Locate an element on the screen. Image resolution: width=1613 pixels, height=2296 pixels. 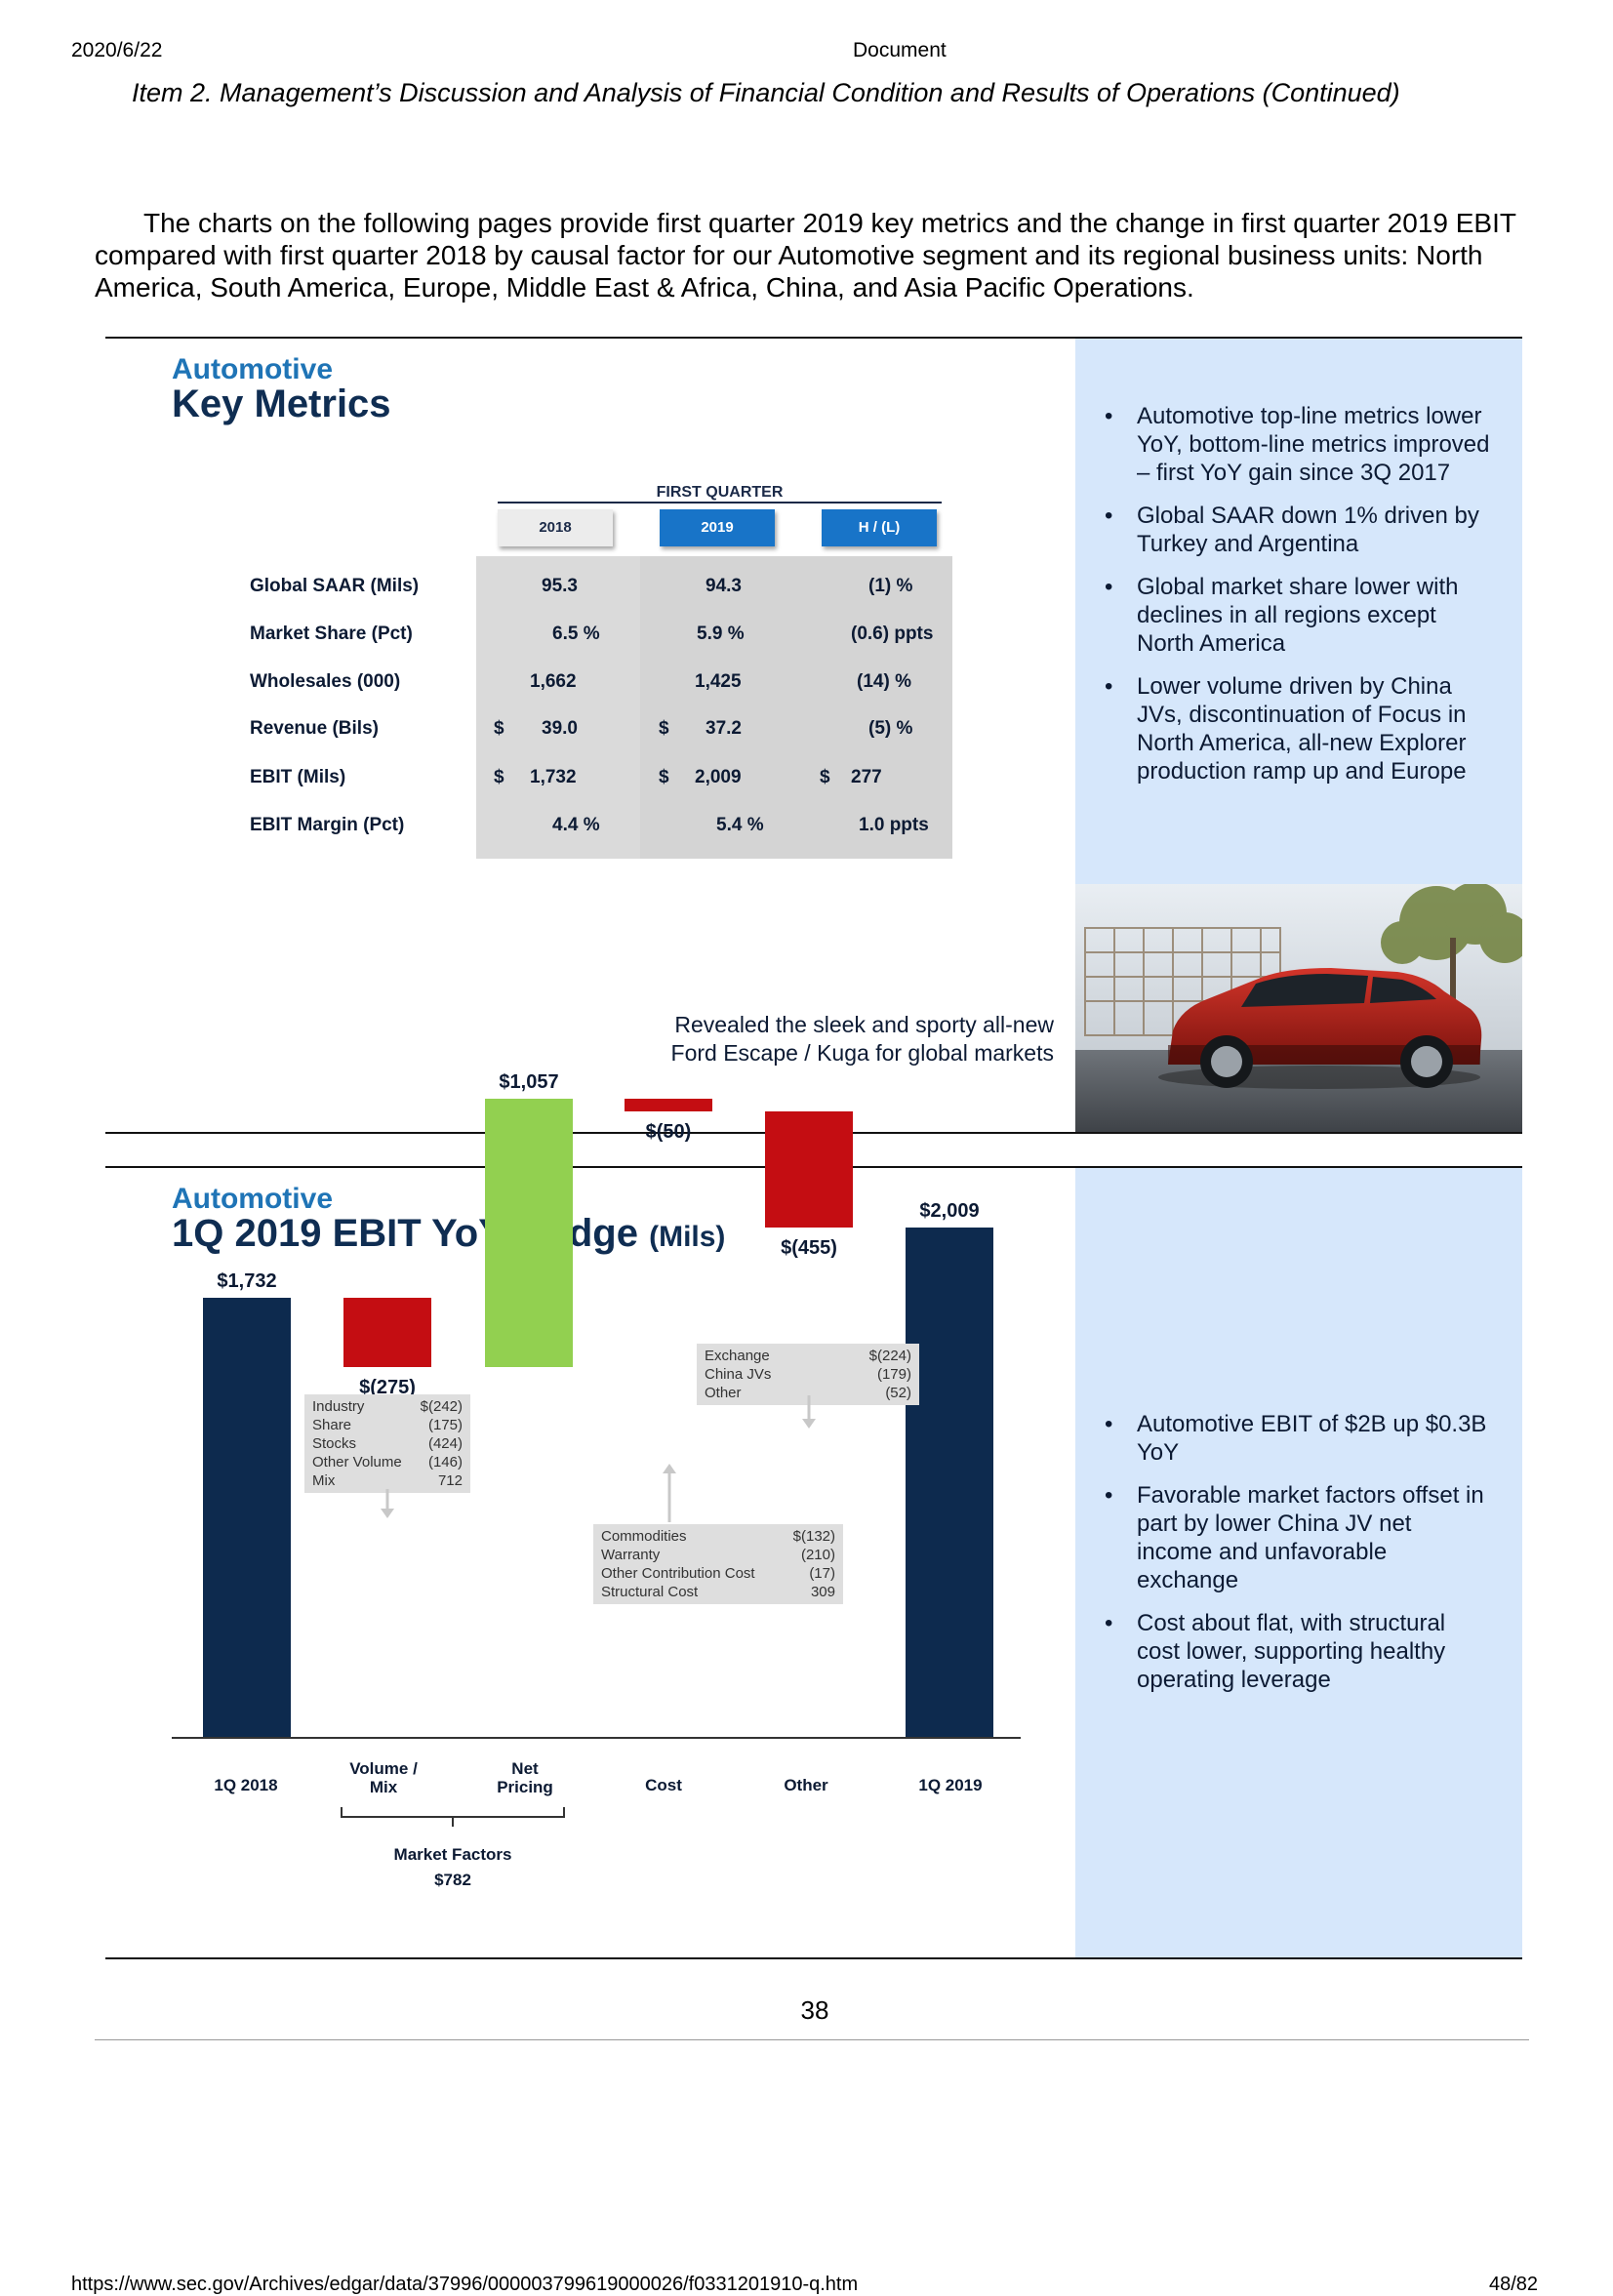
print-title: Document is located at coordinates (900, 50).